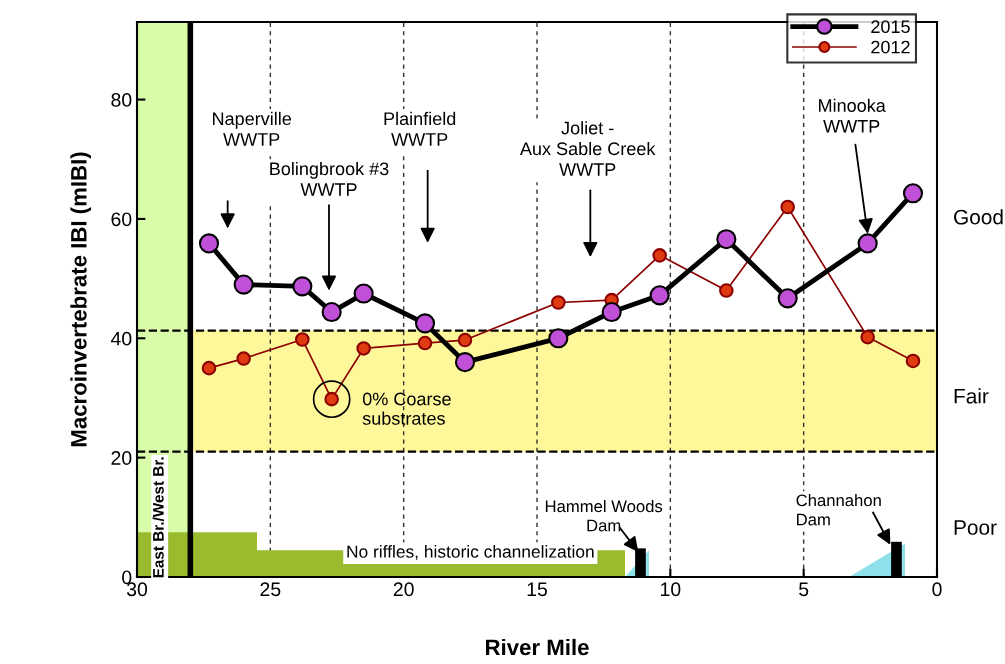 Image resolution: width=1005 pixels, height=664 pixels. Describe the element at coordinates (587, 148) in the screenshot. I see `annotation: Joliet - Aux Sable Creek WWTP` at that location.